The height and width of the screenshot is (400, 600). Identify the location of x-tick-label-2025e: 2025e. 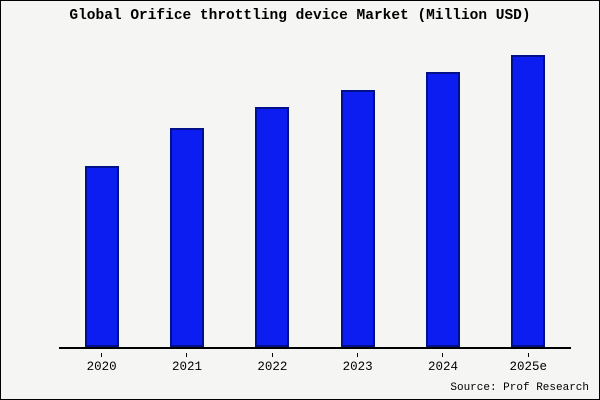
(528, 367).